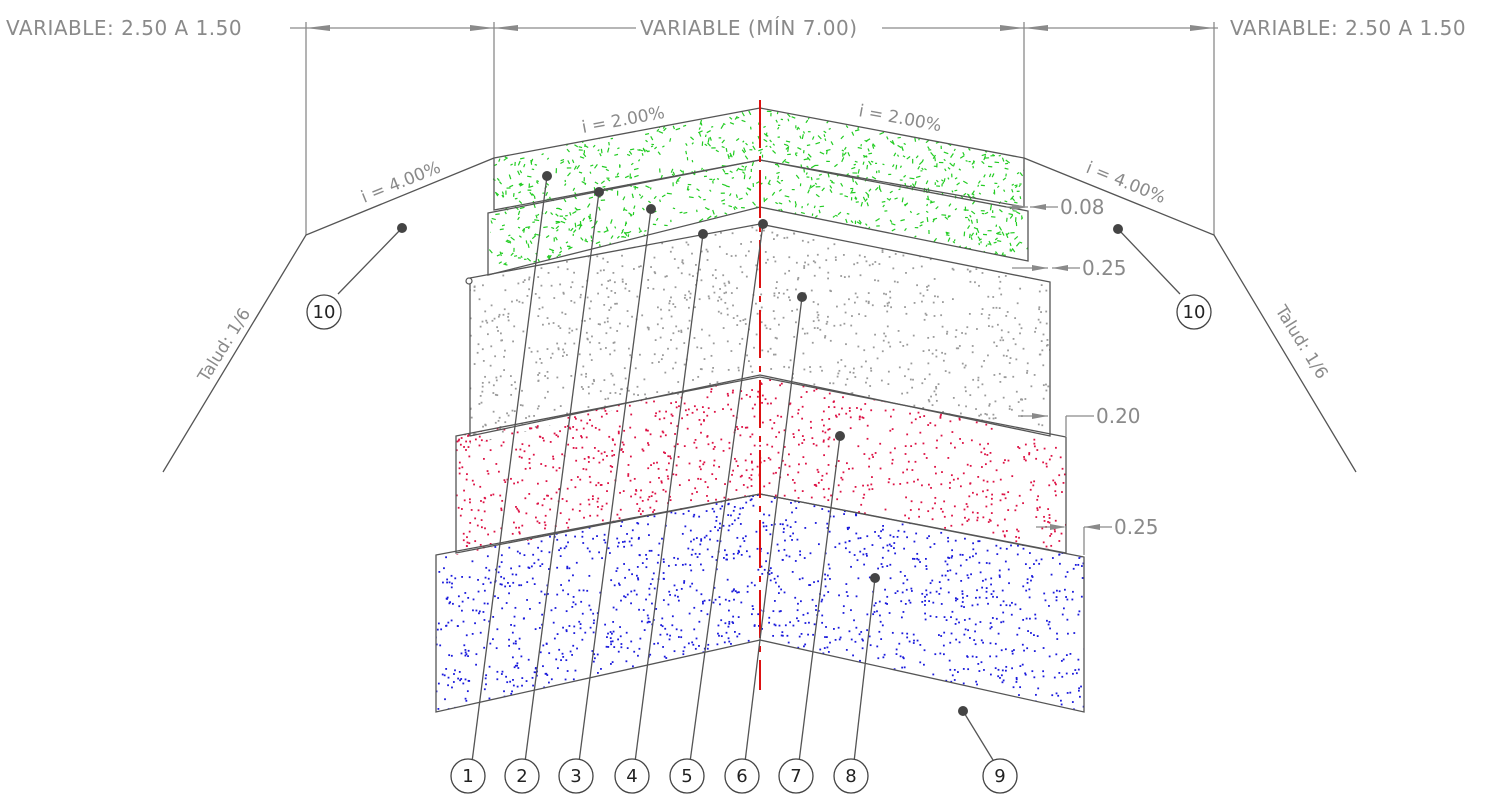  I want to click on dimension-arrows, so click(760, 28).